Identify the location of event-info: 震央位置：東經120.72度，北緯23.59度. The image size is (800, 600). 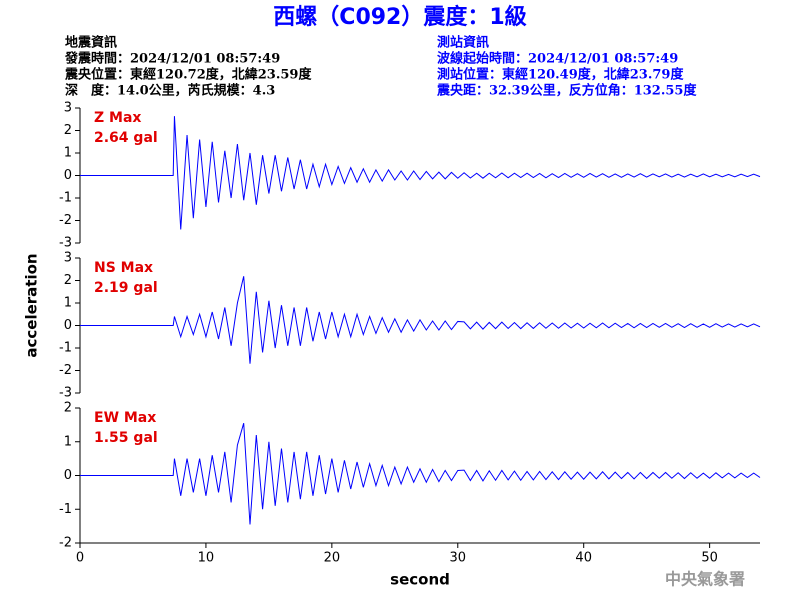
(188, 75).